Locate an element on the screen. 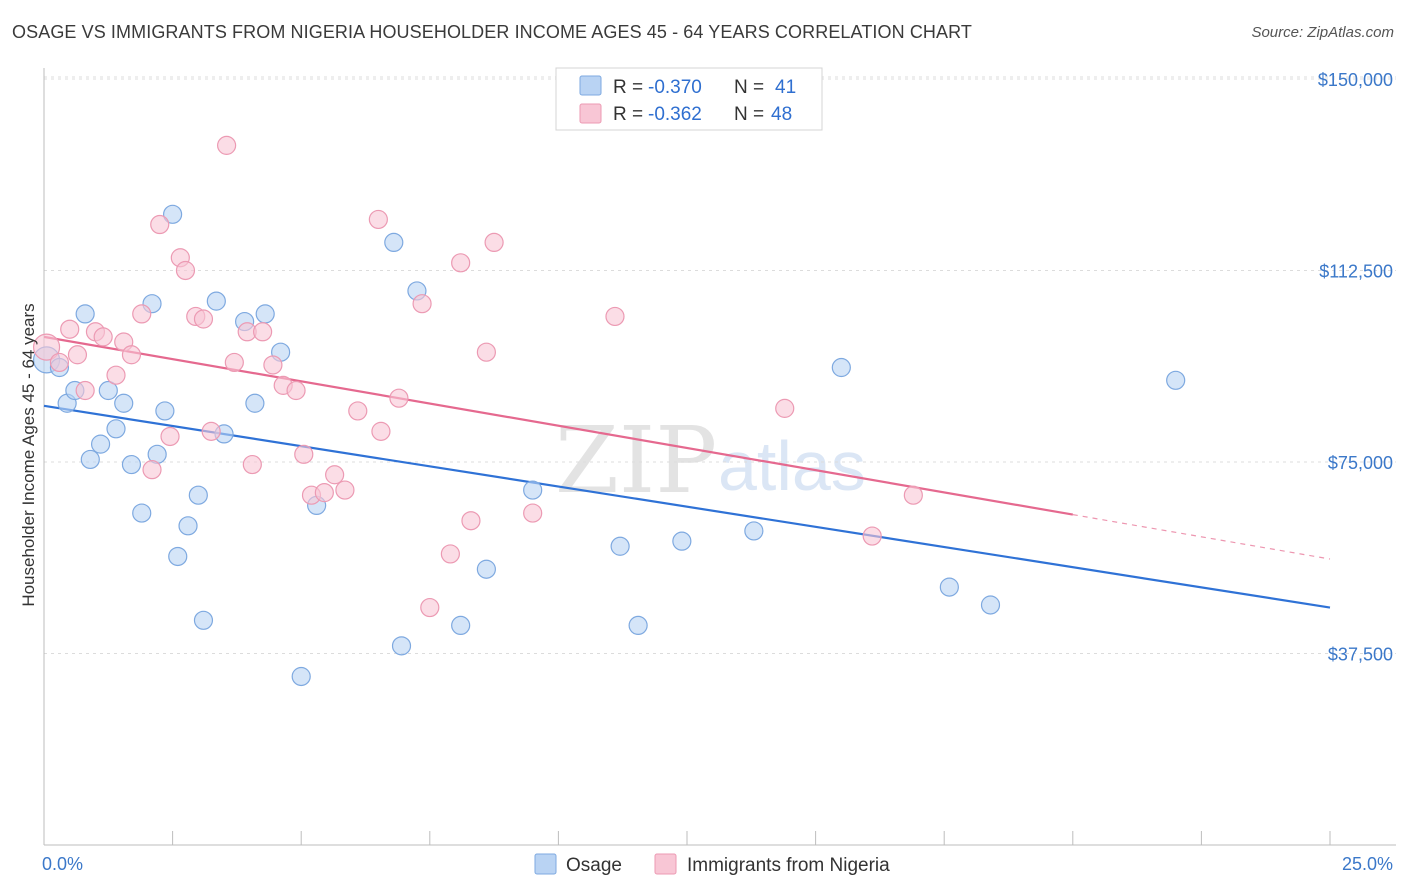 Image resolution: width=1406 pixels, height=892 pixels. x-tick-label-right: 25.0% is located at coordinates (1367, 864).